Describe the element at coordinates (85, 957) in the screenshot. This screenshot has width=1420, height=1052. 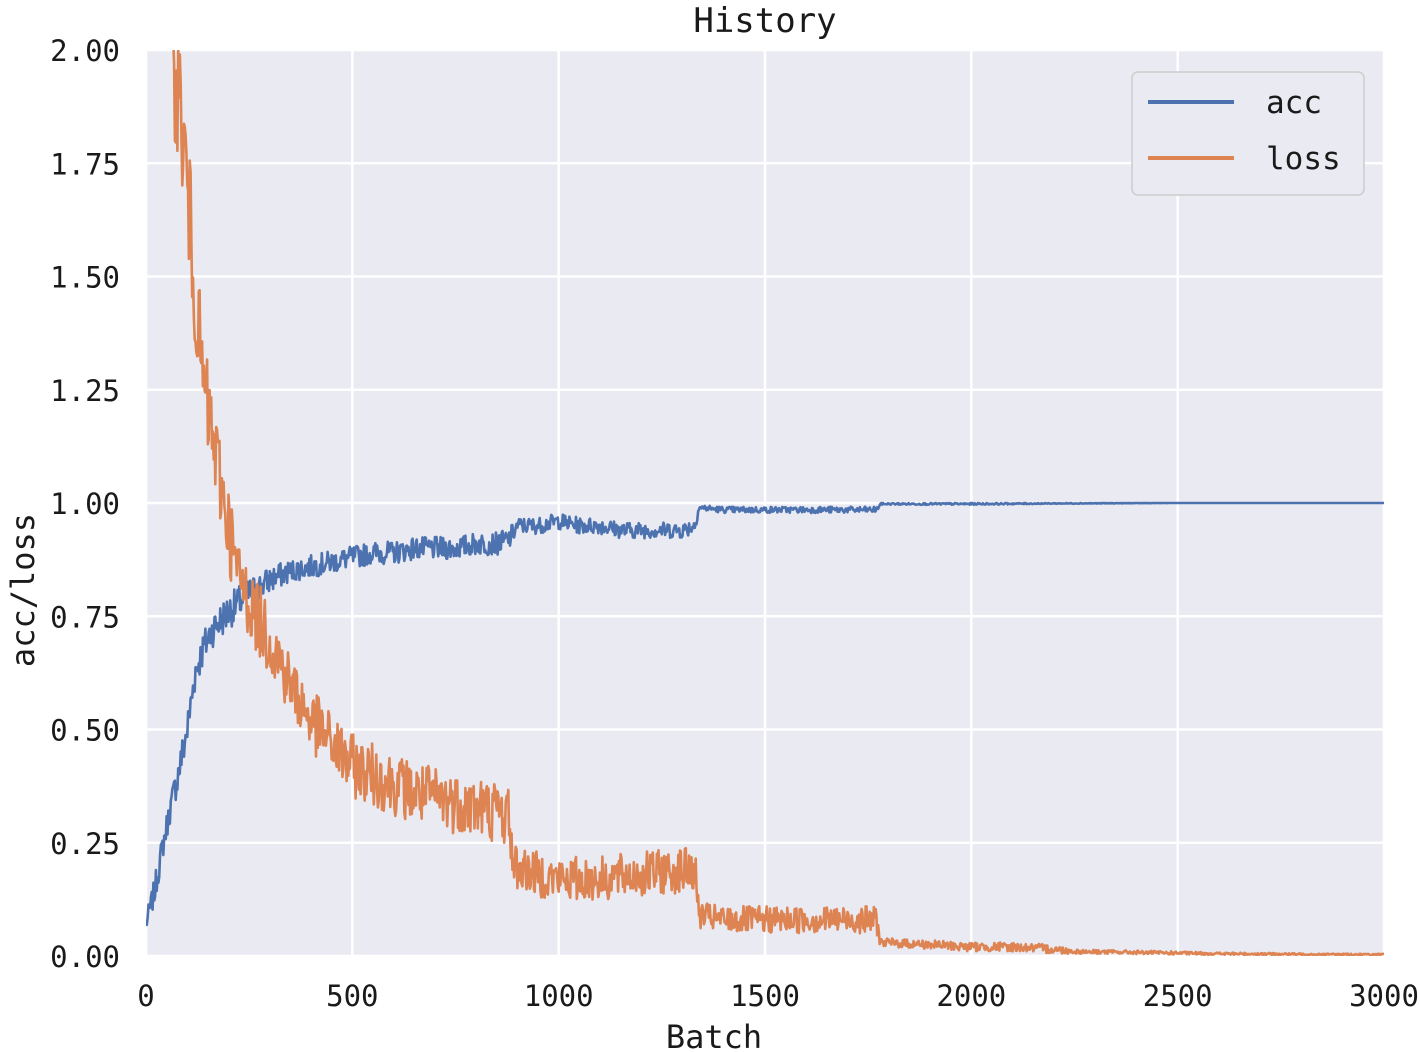
I see `y-tick-label: 0.00` at that location.